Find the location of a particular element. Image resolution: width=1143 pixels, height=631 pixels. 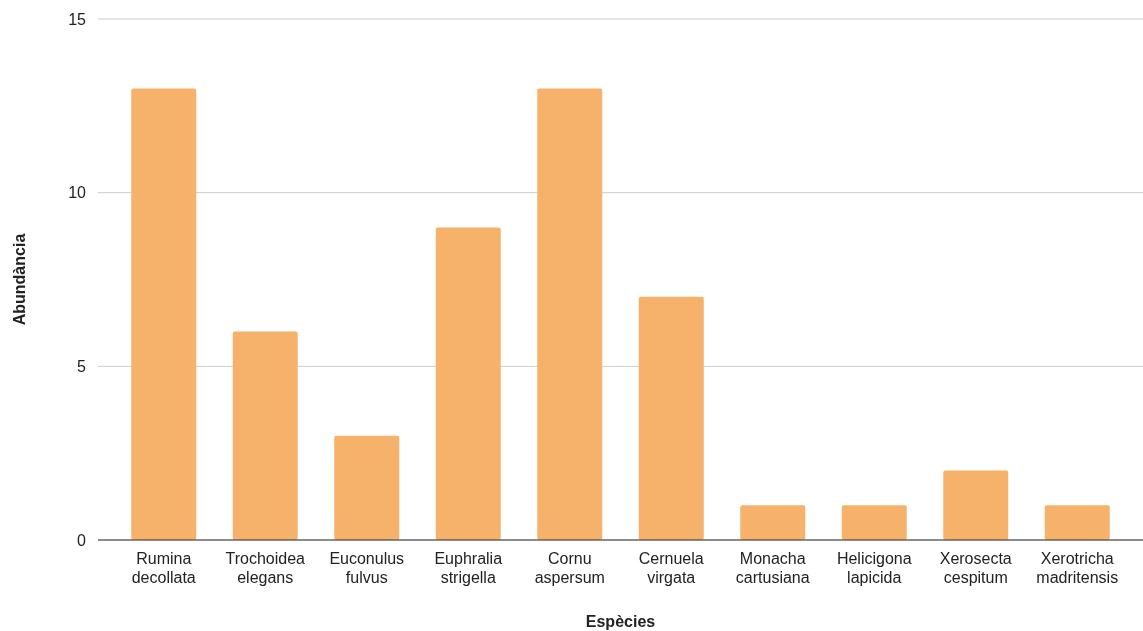

x-tick-label: Monacha cartusiana is located at coordinates (772, 568).